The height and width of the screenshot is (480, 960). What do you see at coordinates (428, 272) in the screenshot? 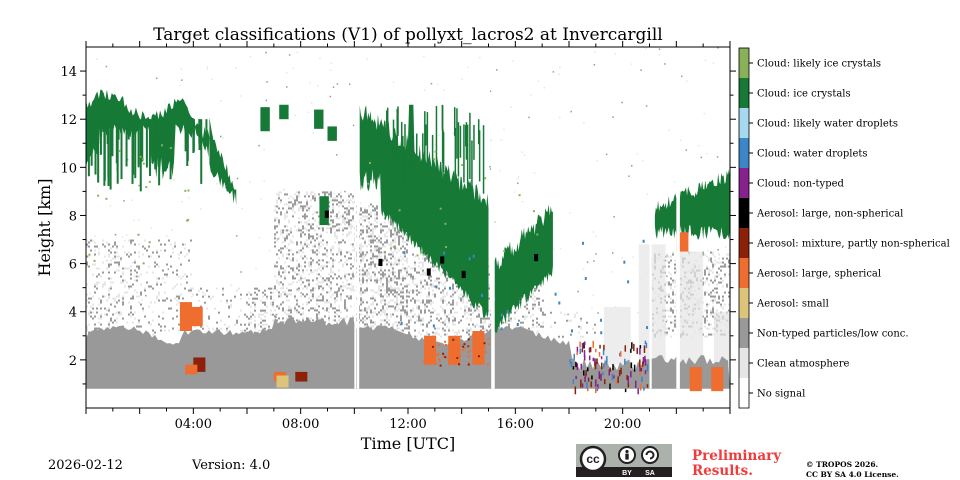
I see `nonspherical-aerosol-patch` at bounding box center [428, 272].